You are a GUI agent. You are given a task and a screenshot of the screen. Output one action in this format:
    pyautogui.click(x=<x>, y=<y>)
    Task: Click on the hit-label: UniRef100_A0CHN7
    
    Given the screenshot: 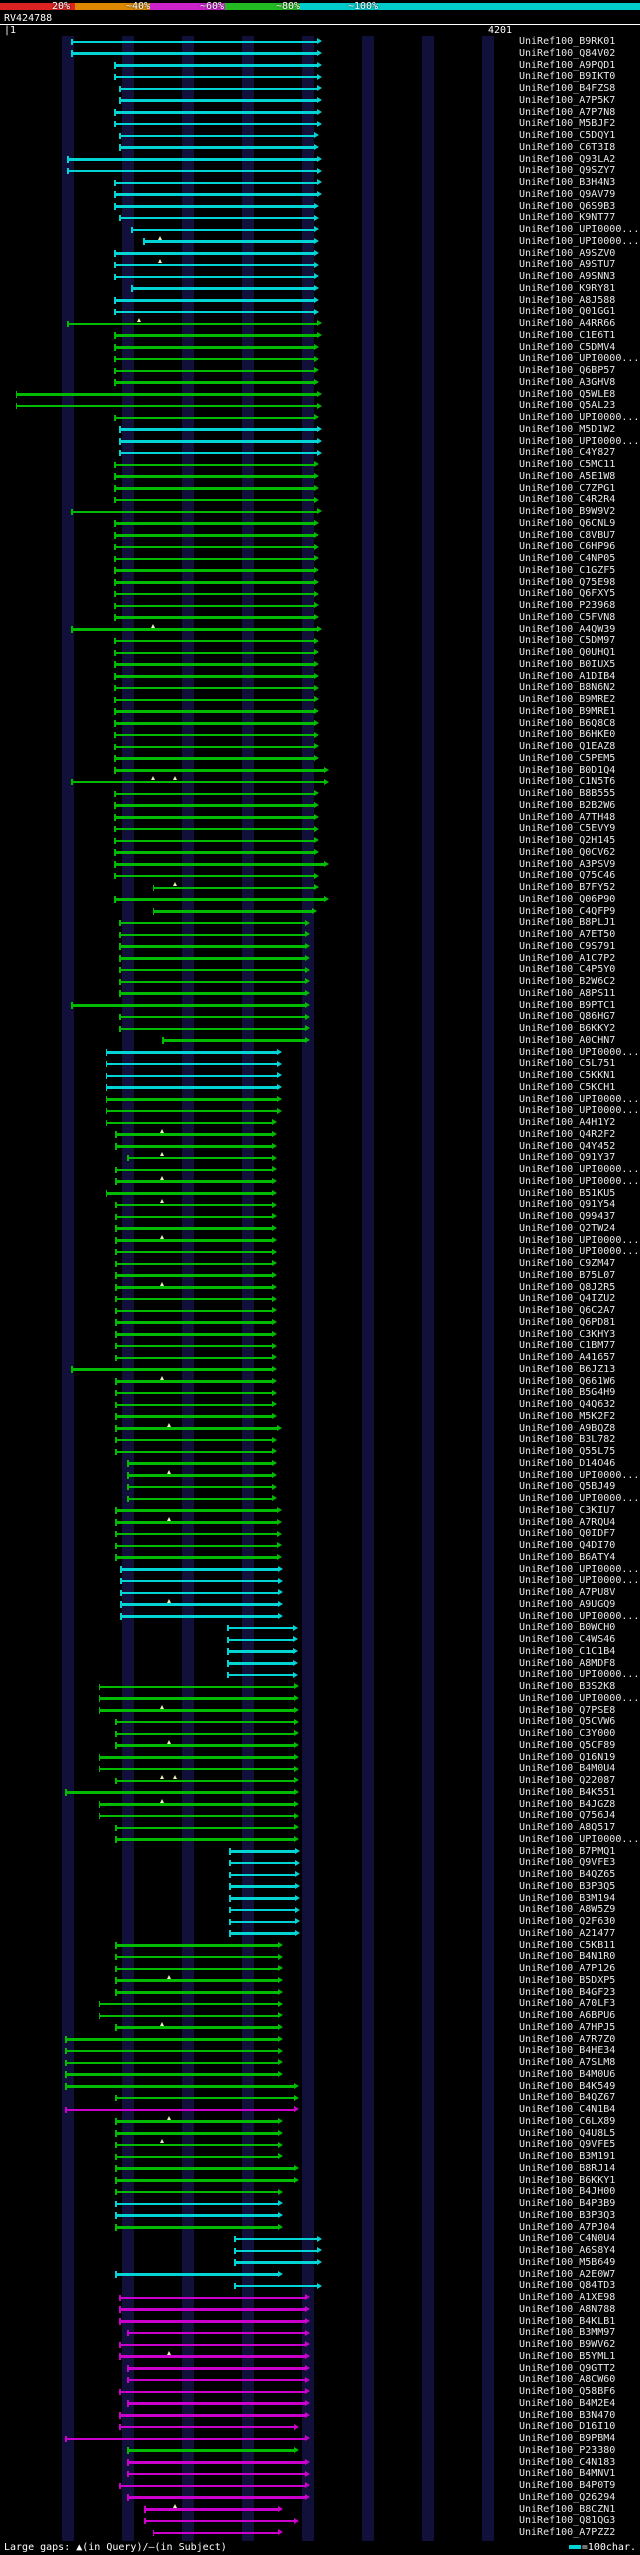 What is the action you would take?
    pyautogui.click(x=567, y=1040)
    